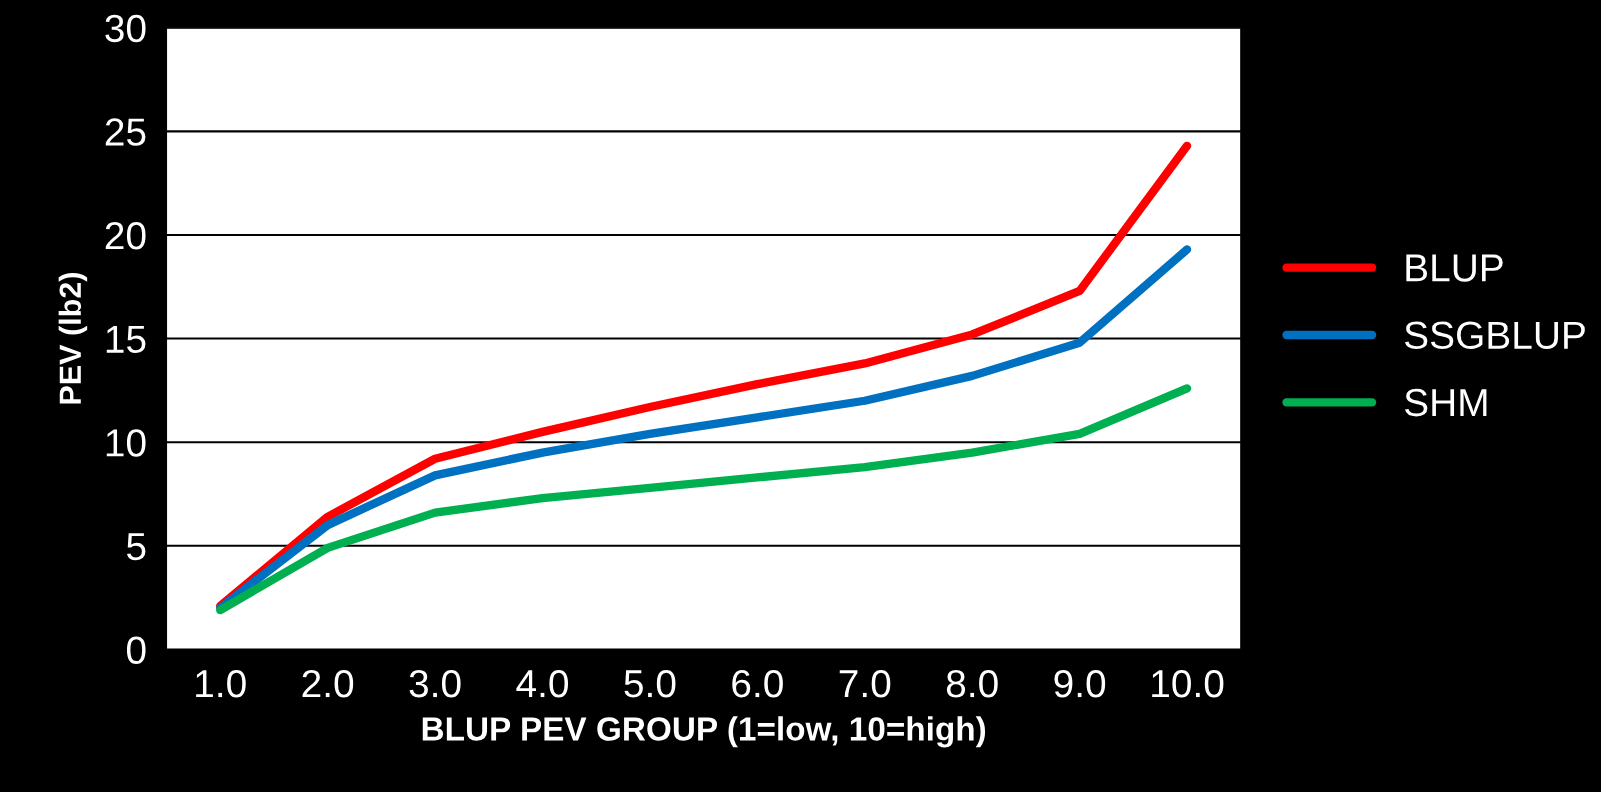  What do you see at coordinates (125, 28) in the screenshot?
I see `y-tick-label: 30` at bounding box center [125, 28].